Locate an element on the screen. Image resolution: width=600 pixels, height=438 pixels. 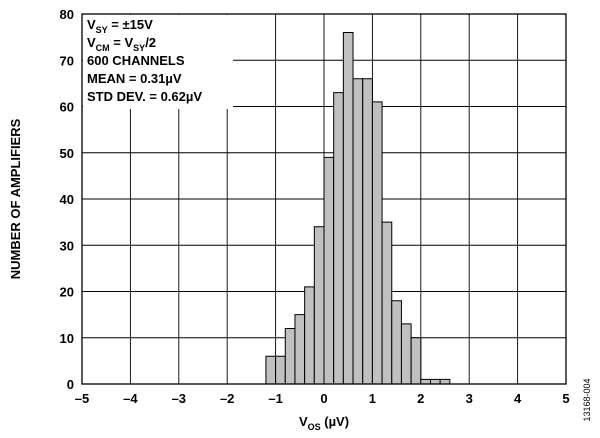
x-tick-labels: –5 –4 –3 –2 –1 0 1 2 3 4 5 is located at coordinates (322, 398).